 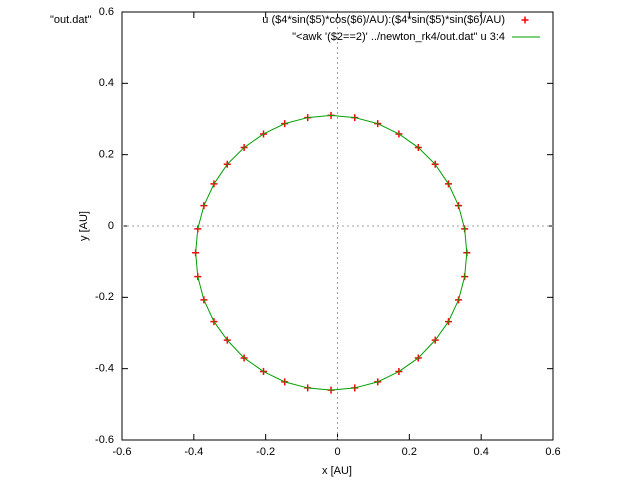 What do you see at coordinates (337, 452) in the screenshot?
I see `x-tick-label: 0` at bounding box center [337, 452].